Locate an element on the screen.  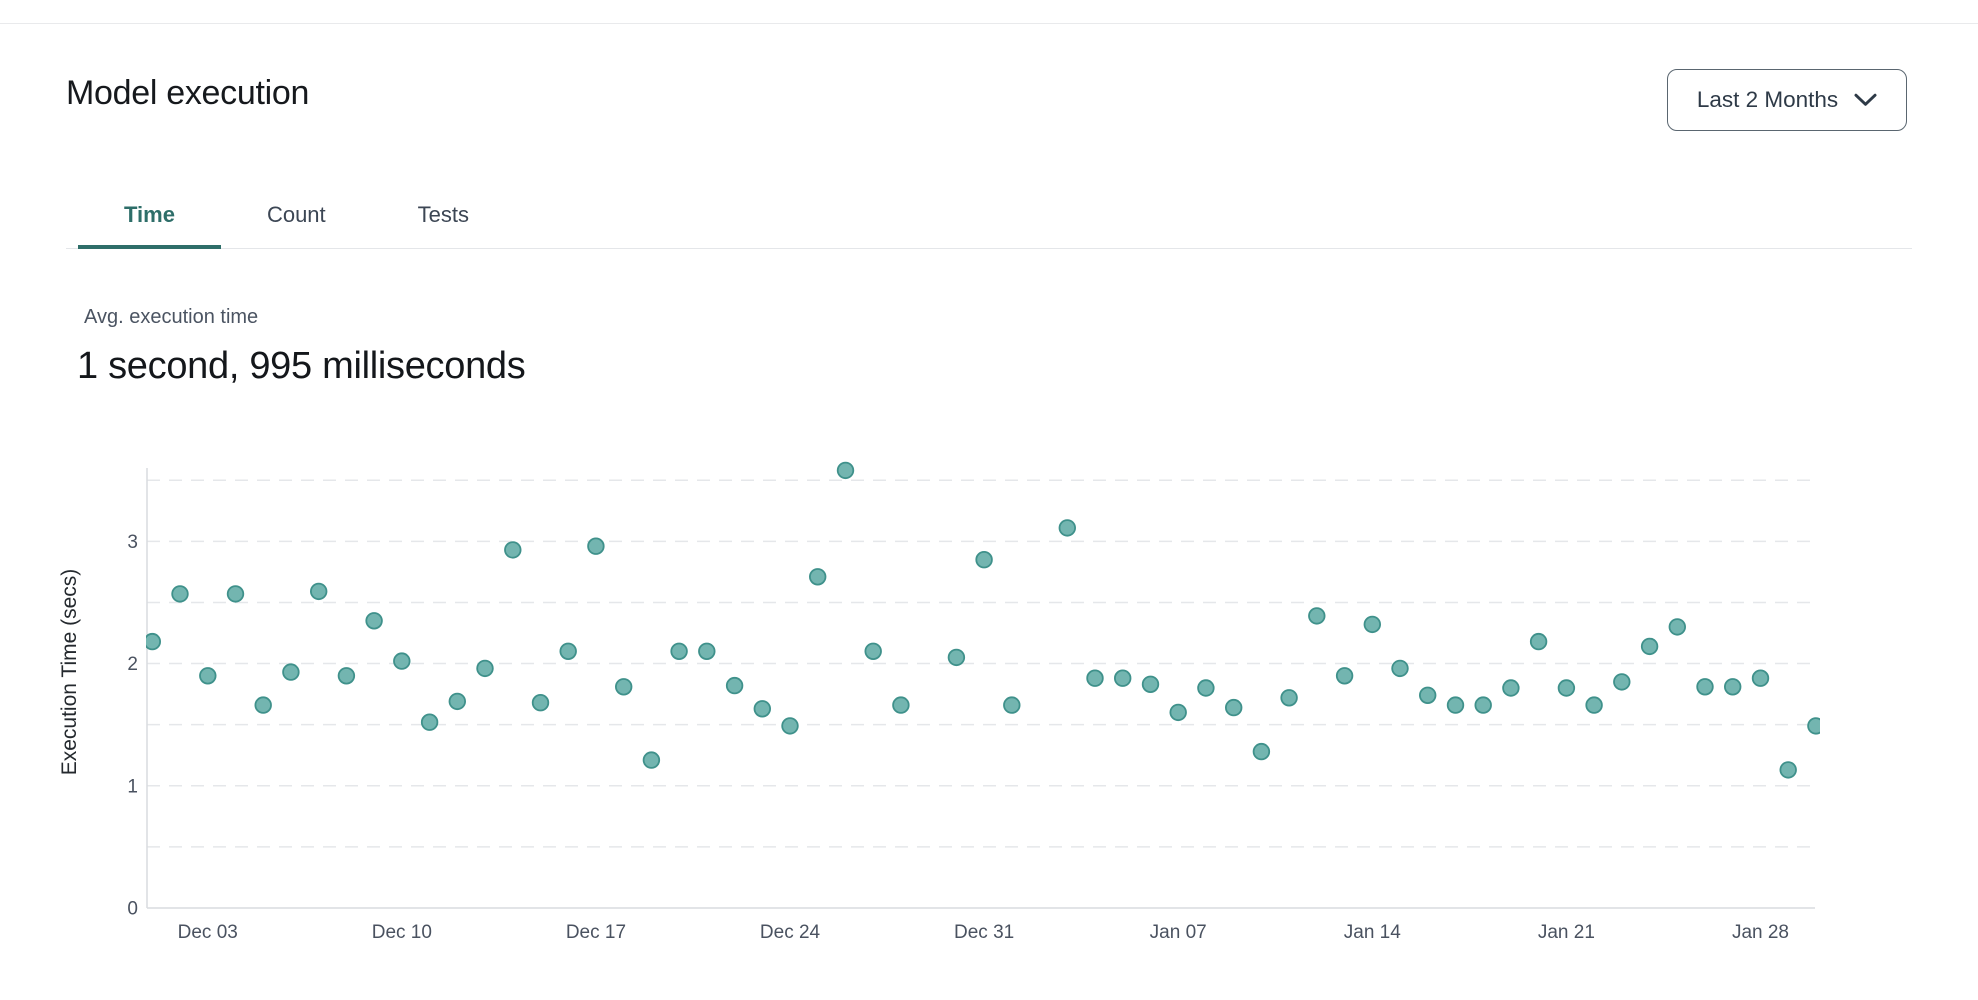
x-tick-label: Jan 14 is located at coordinates (1372, 932).